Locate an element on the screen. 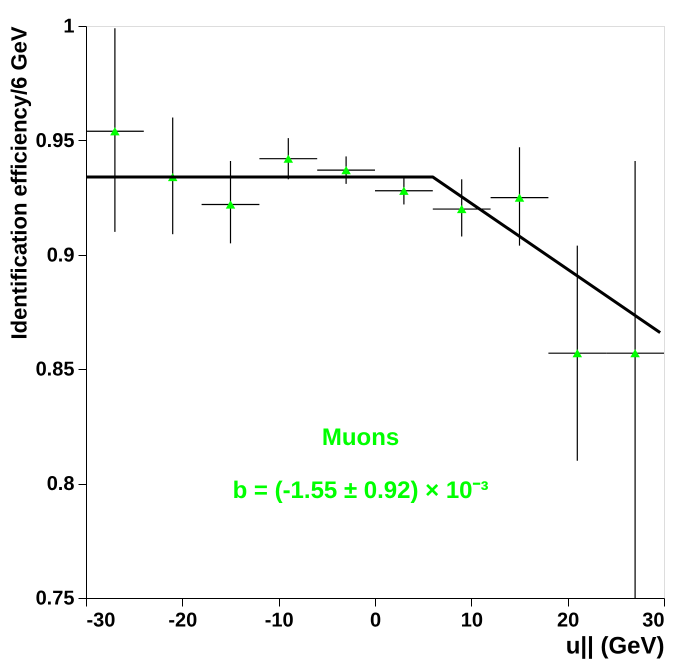 The height and width of the screenshot is (666, 694). x-tick-label: 20 is located at coordinates (568, 621).